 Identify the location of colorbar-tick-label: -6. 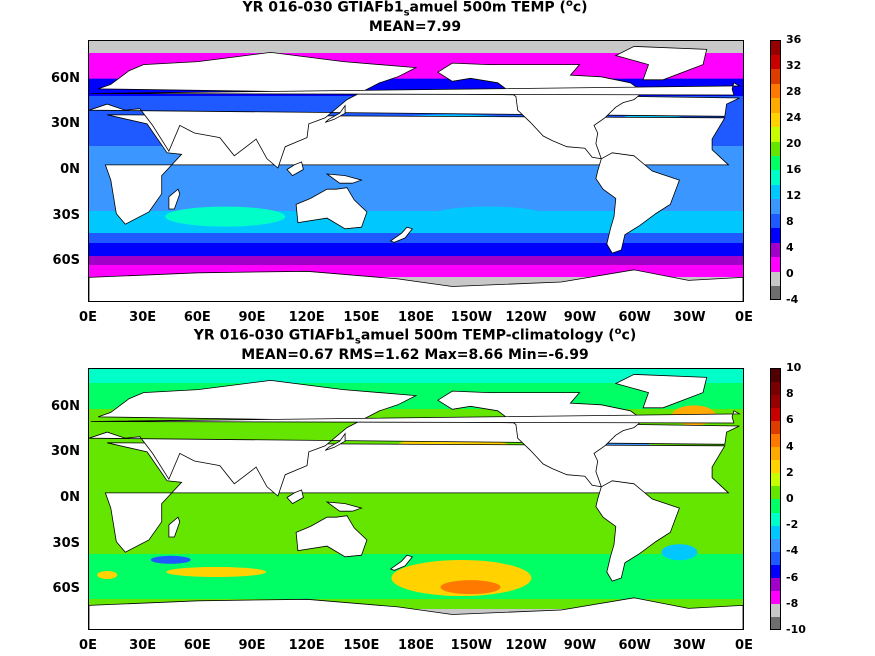
(792, 577).